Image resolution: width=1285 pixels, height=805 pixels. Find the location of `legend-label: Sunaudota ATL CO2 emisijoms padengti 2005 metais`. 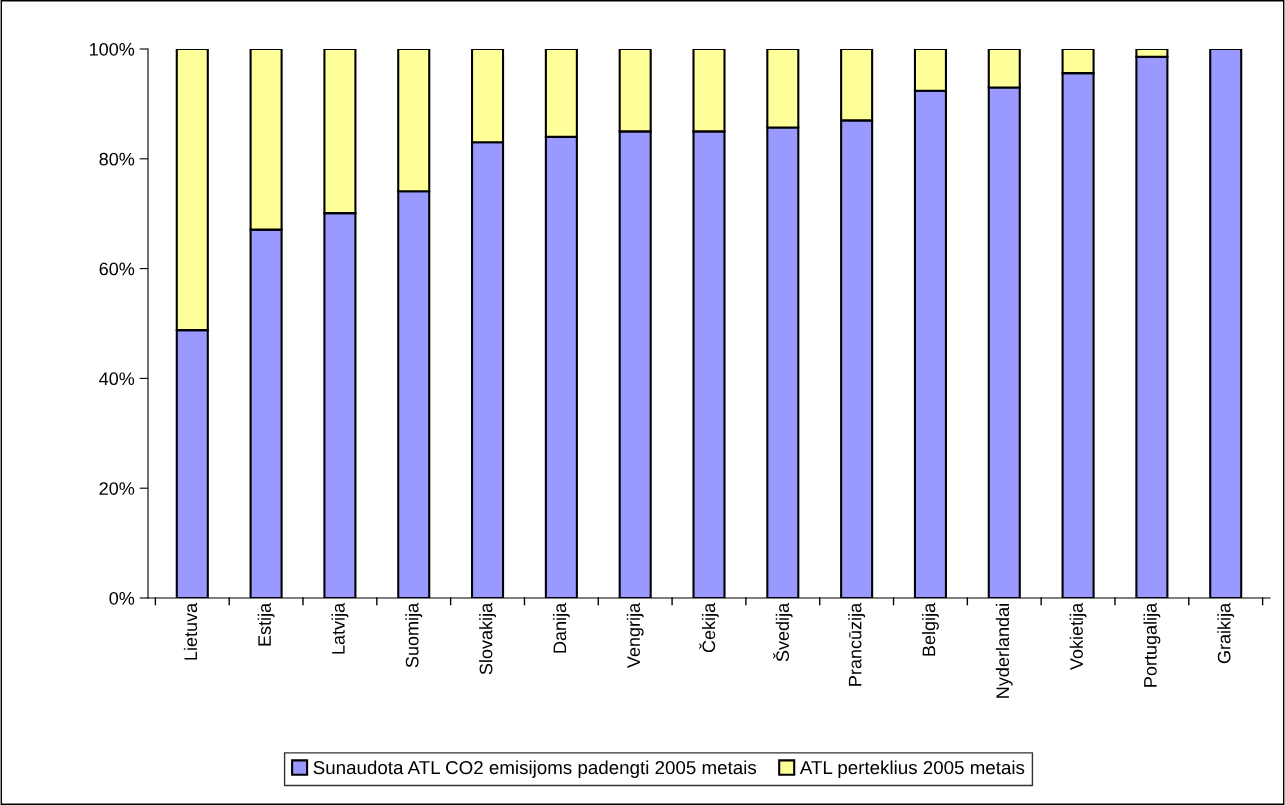

legend-label: Sunaudota ATL CO2 emisijoms padengti 2005 metais is located at coordinates (535, 769).